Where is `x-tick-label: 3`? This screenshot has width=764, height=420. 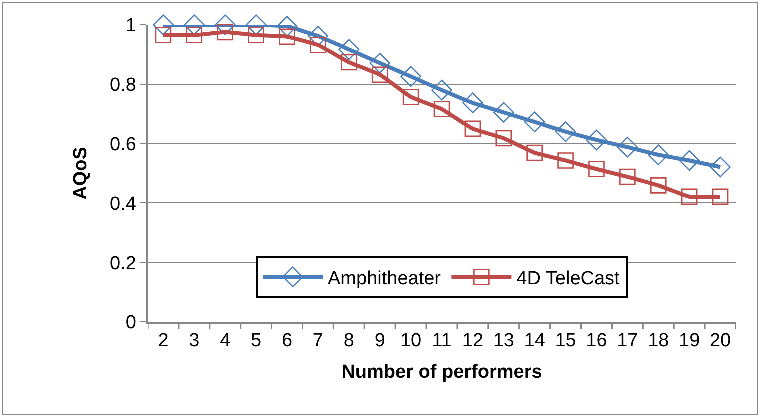 x-tick-label: 3 is located at coordinates (194, 341).